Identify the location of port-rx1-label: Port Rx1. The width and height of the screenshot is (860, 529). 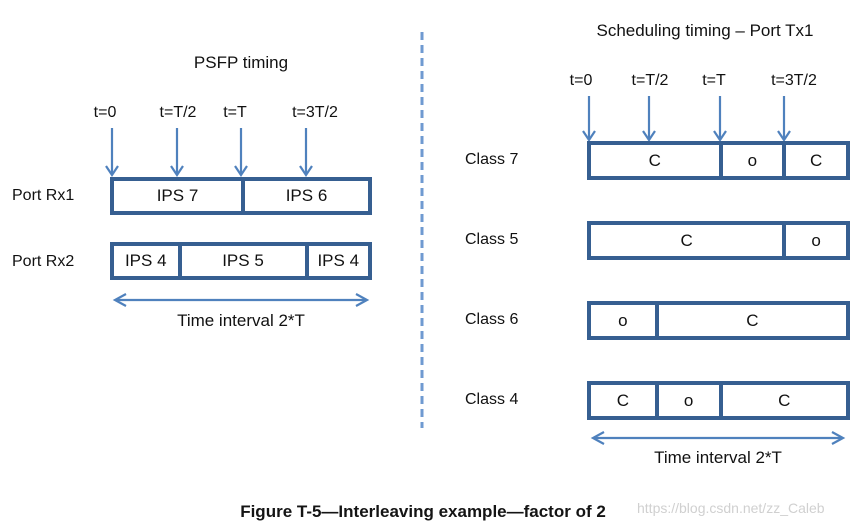
(43, 195).